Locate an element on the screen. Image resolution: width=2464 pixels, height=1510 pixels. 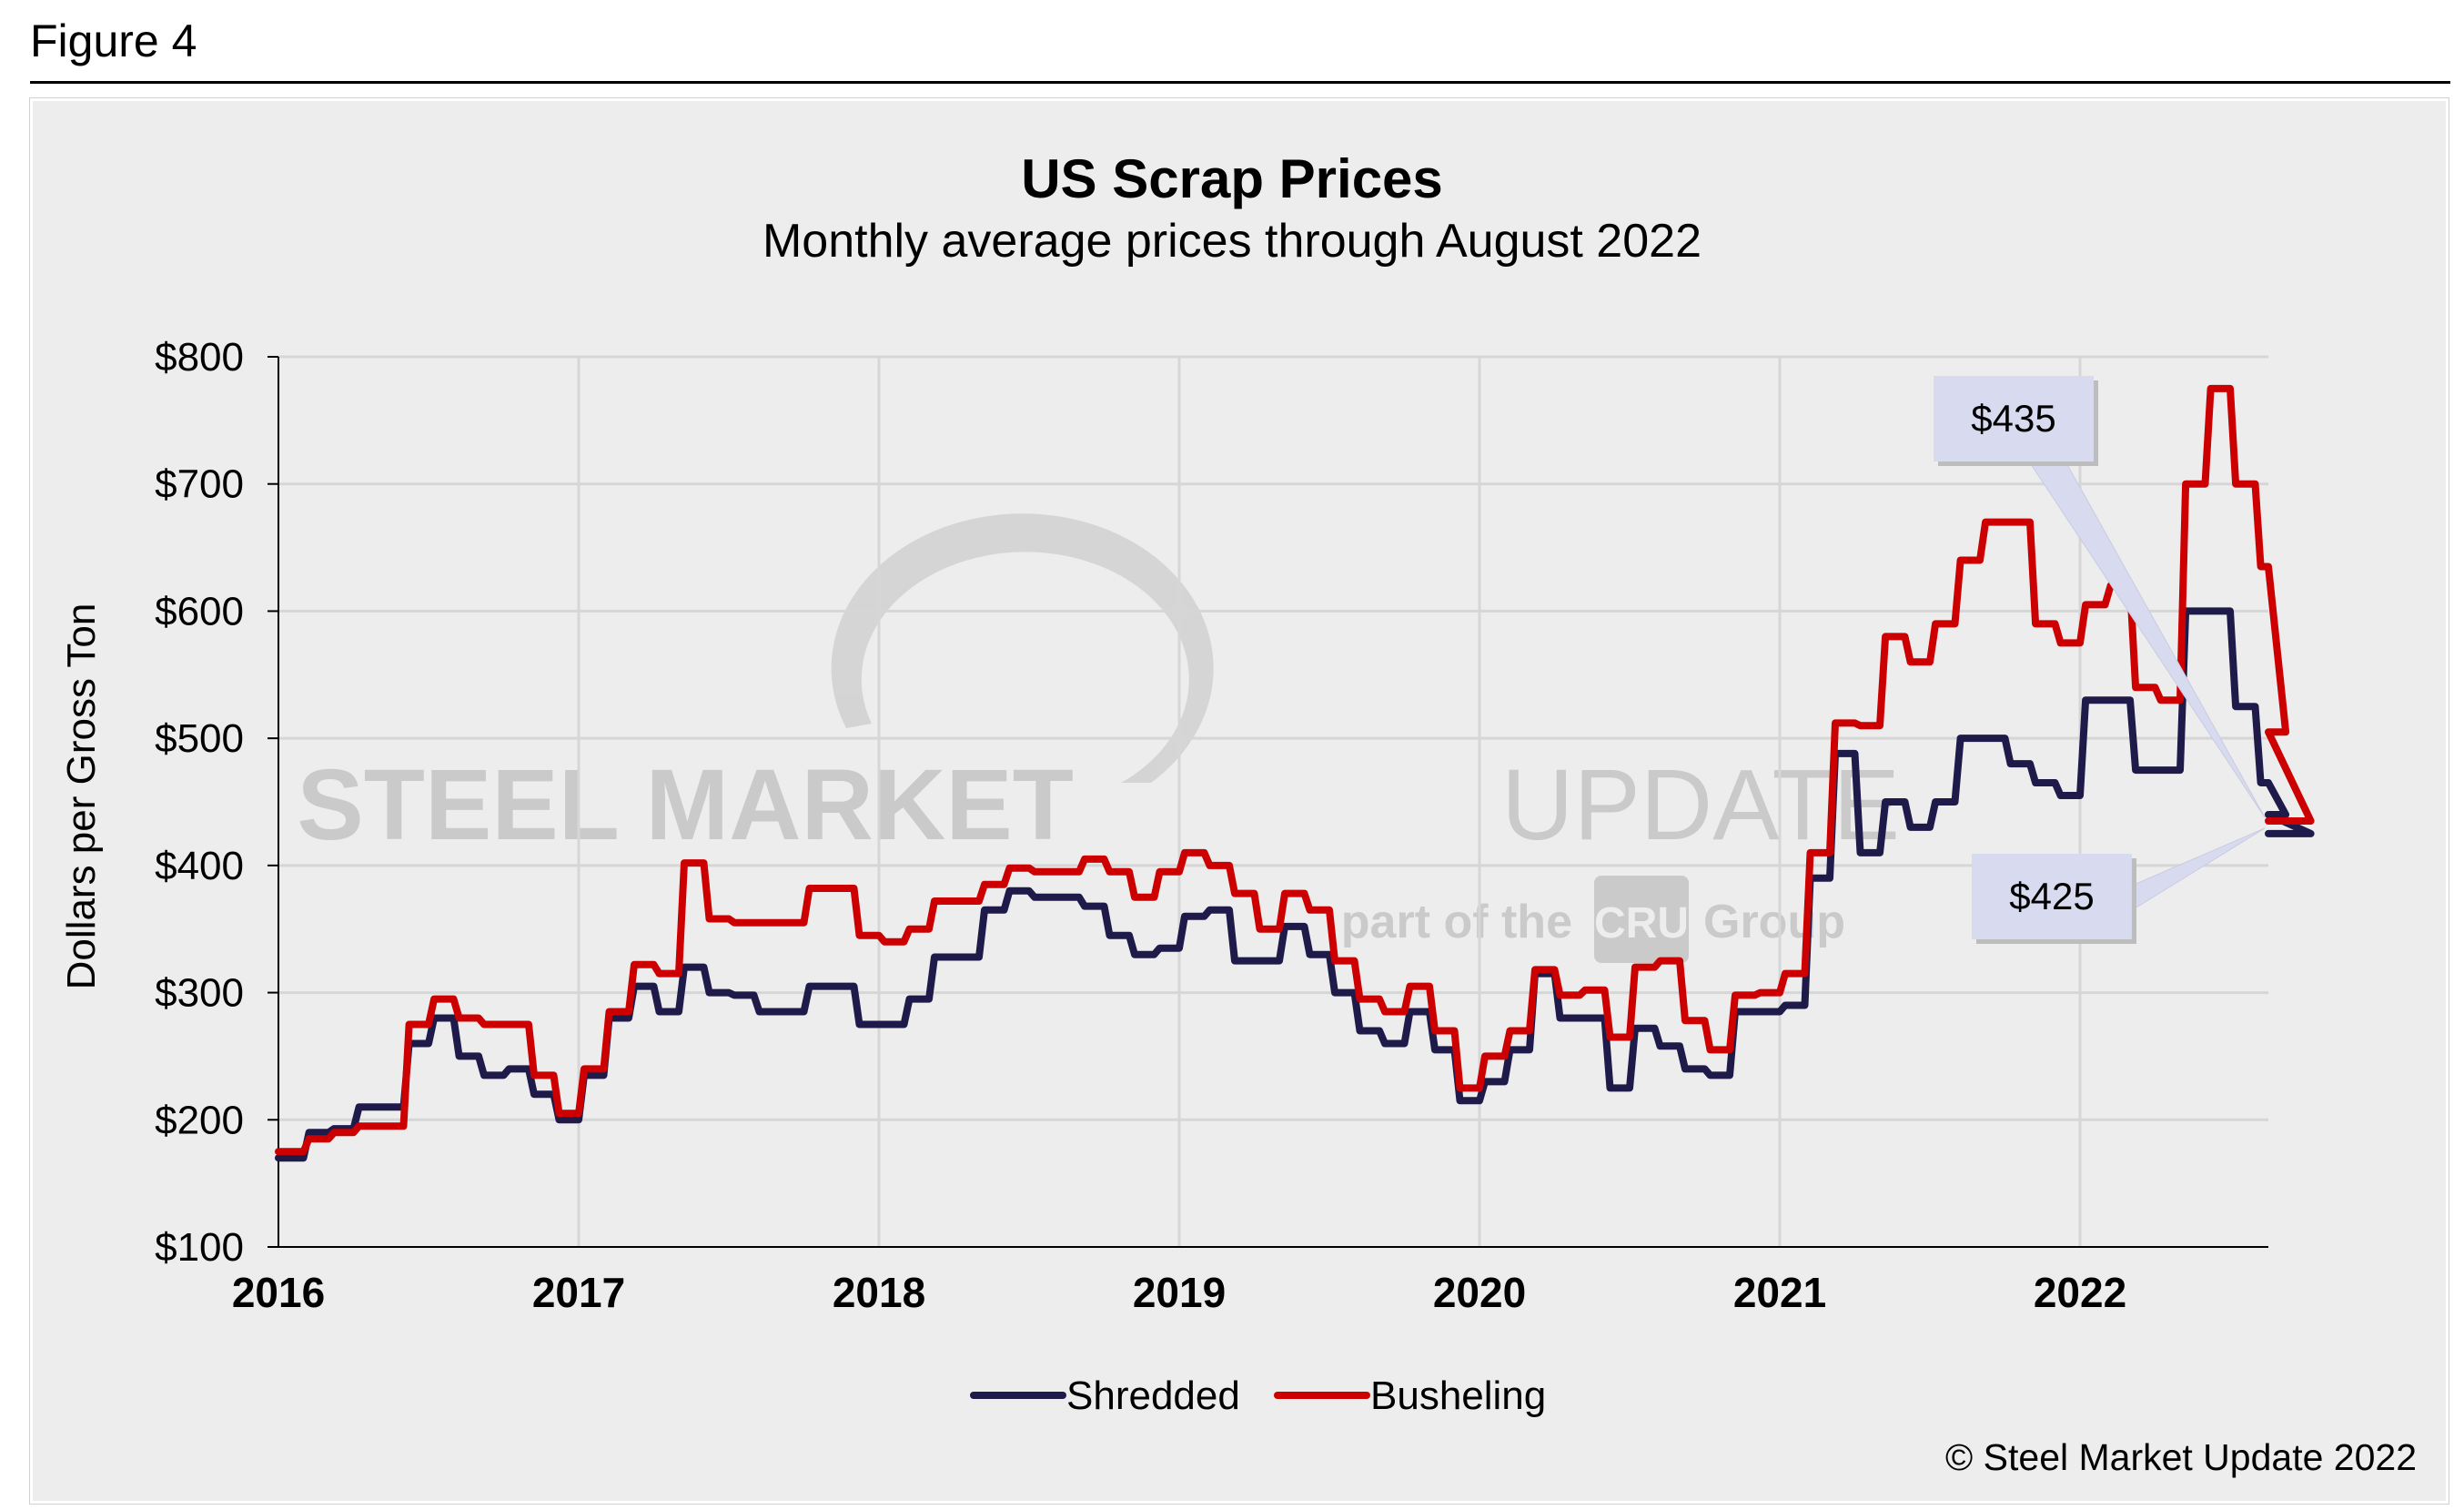
y-tick-label: $300 is located at coordinates (199, 993).